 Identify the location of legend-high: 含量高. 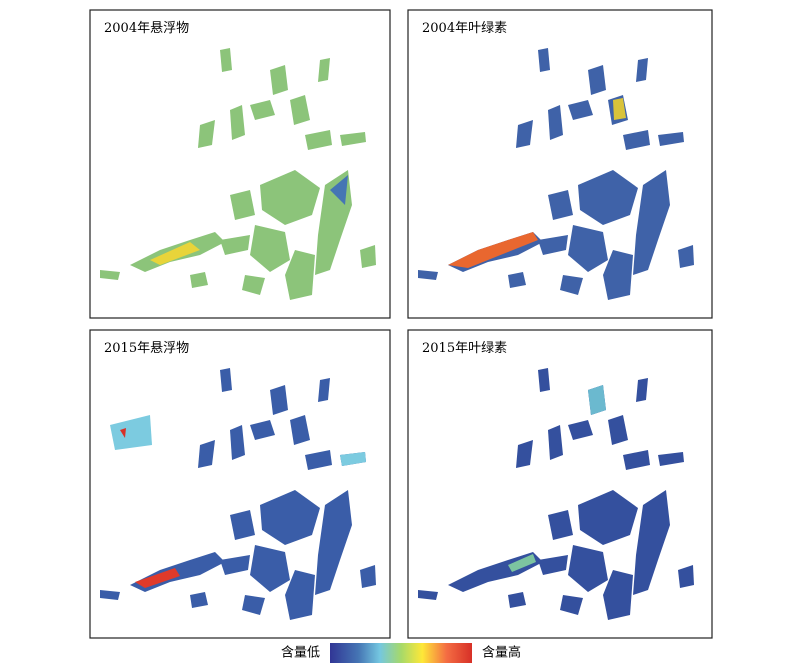
(501, 653).